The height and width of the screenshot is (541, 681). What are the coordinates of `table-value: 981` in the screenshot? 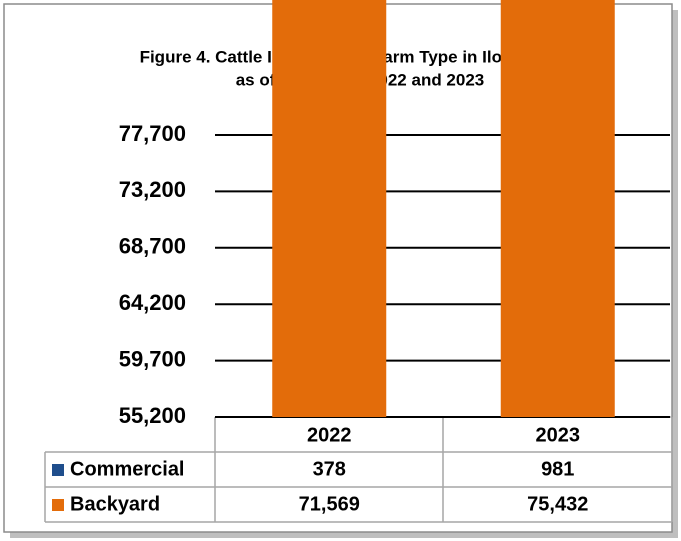 It's located at (557, 469).